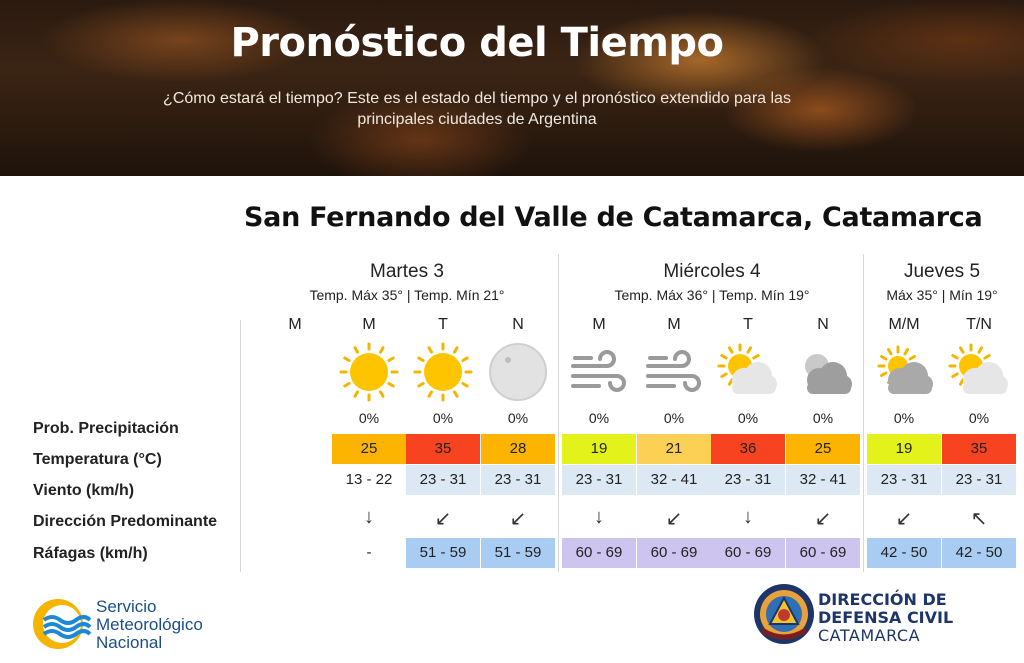 This screenshot has width=1024, height=663. I want to click on wind-cell: 13 - 22, so click(369, 480).